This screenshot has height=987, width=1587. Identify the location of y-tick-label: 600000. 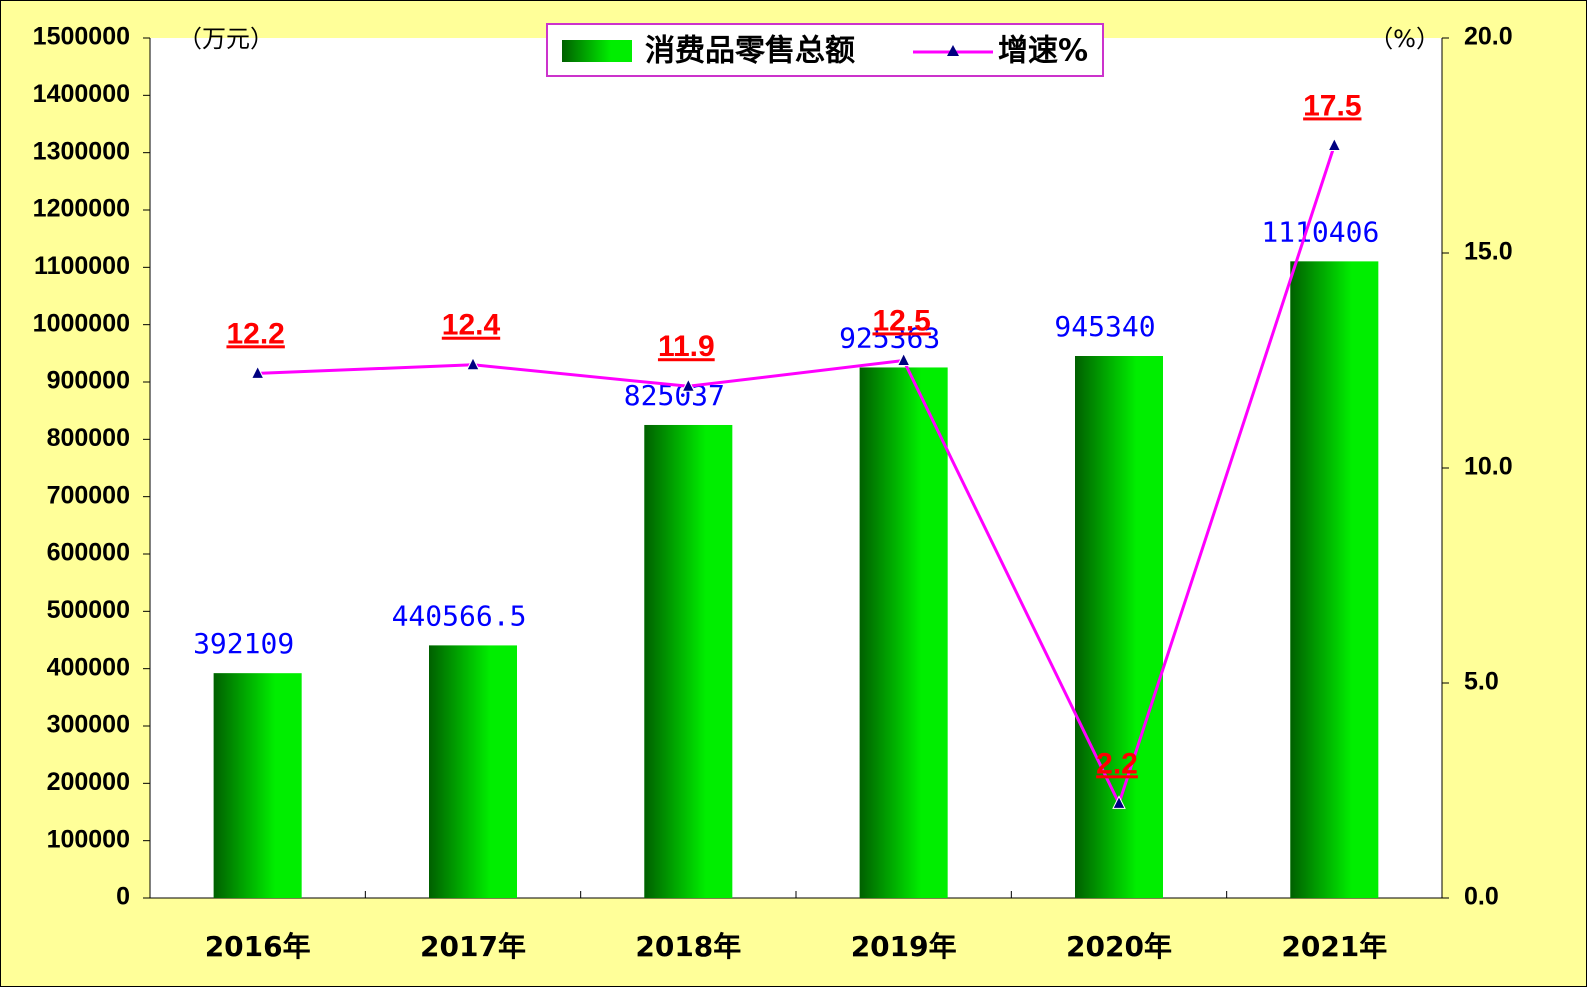
(88, 553).